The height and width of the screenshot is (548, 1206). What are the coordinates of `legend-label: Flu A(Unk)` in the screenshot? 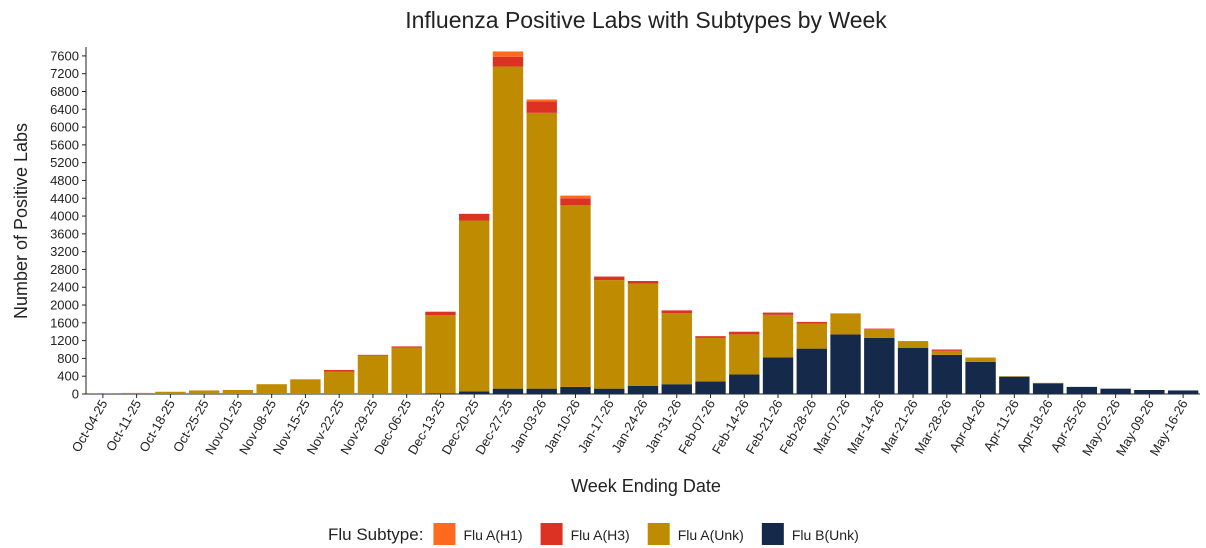 It's located at (711, 535).